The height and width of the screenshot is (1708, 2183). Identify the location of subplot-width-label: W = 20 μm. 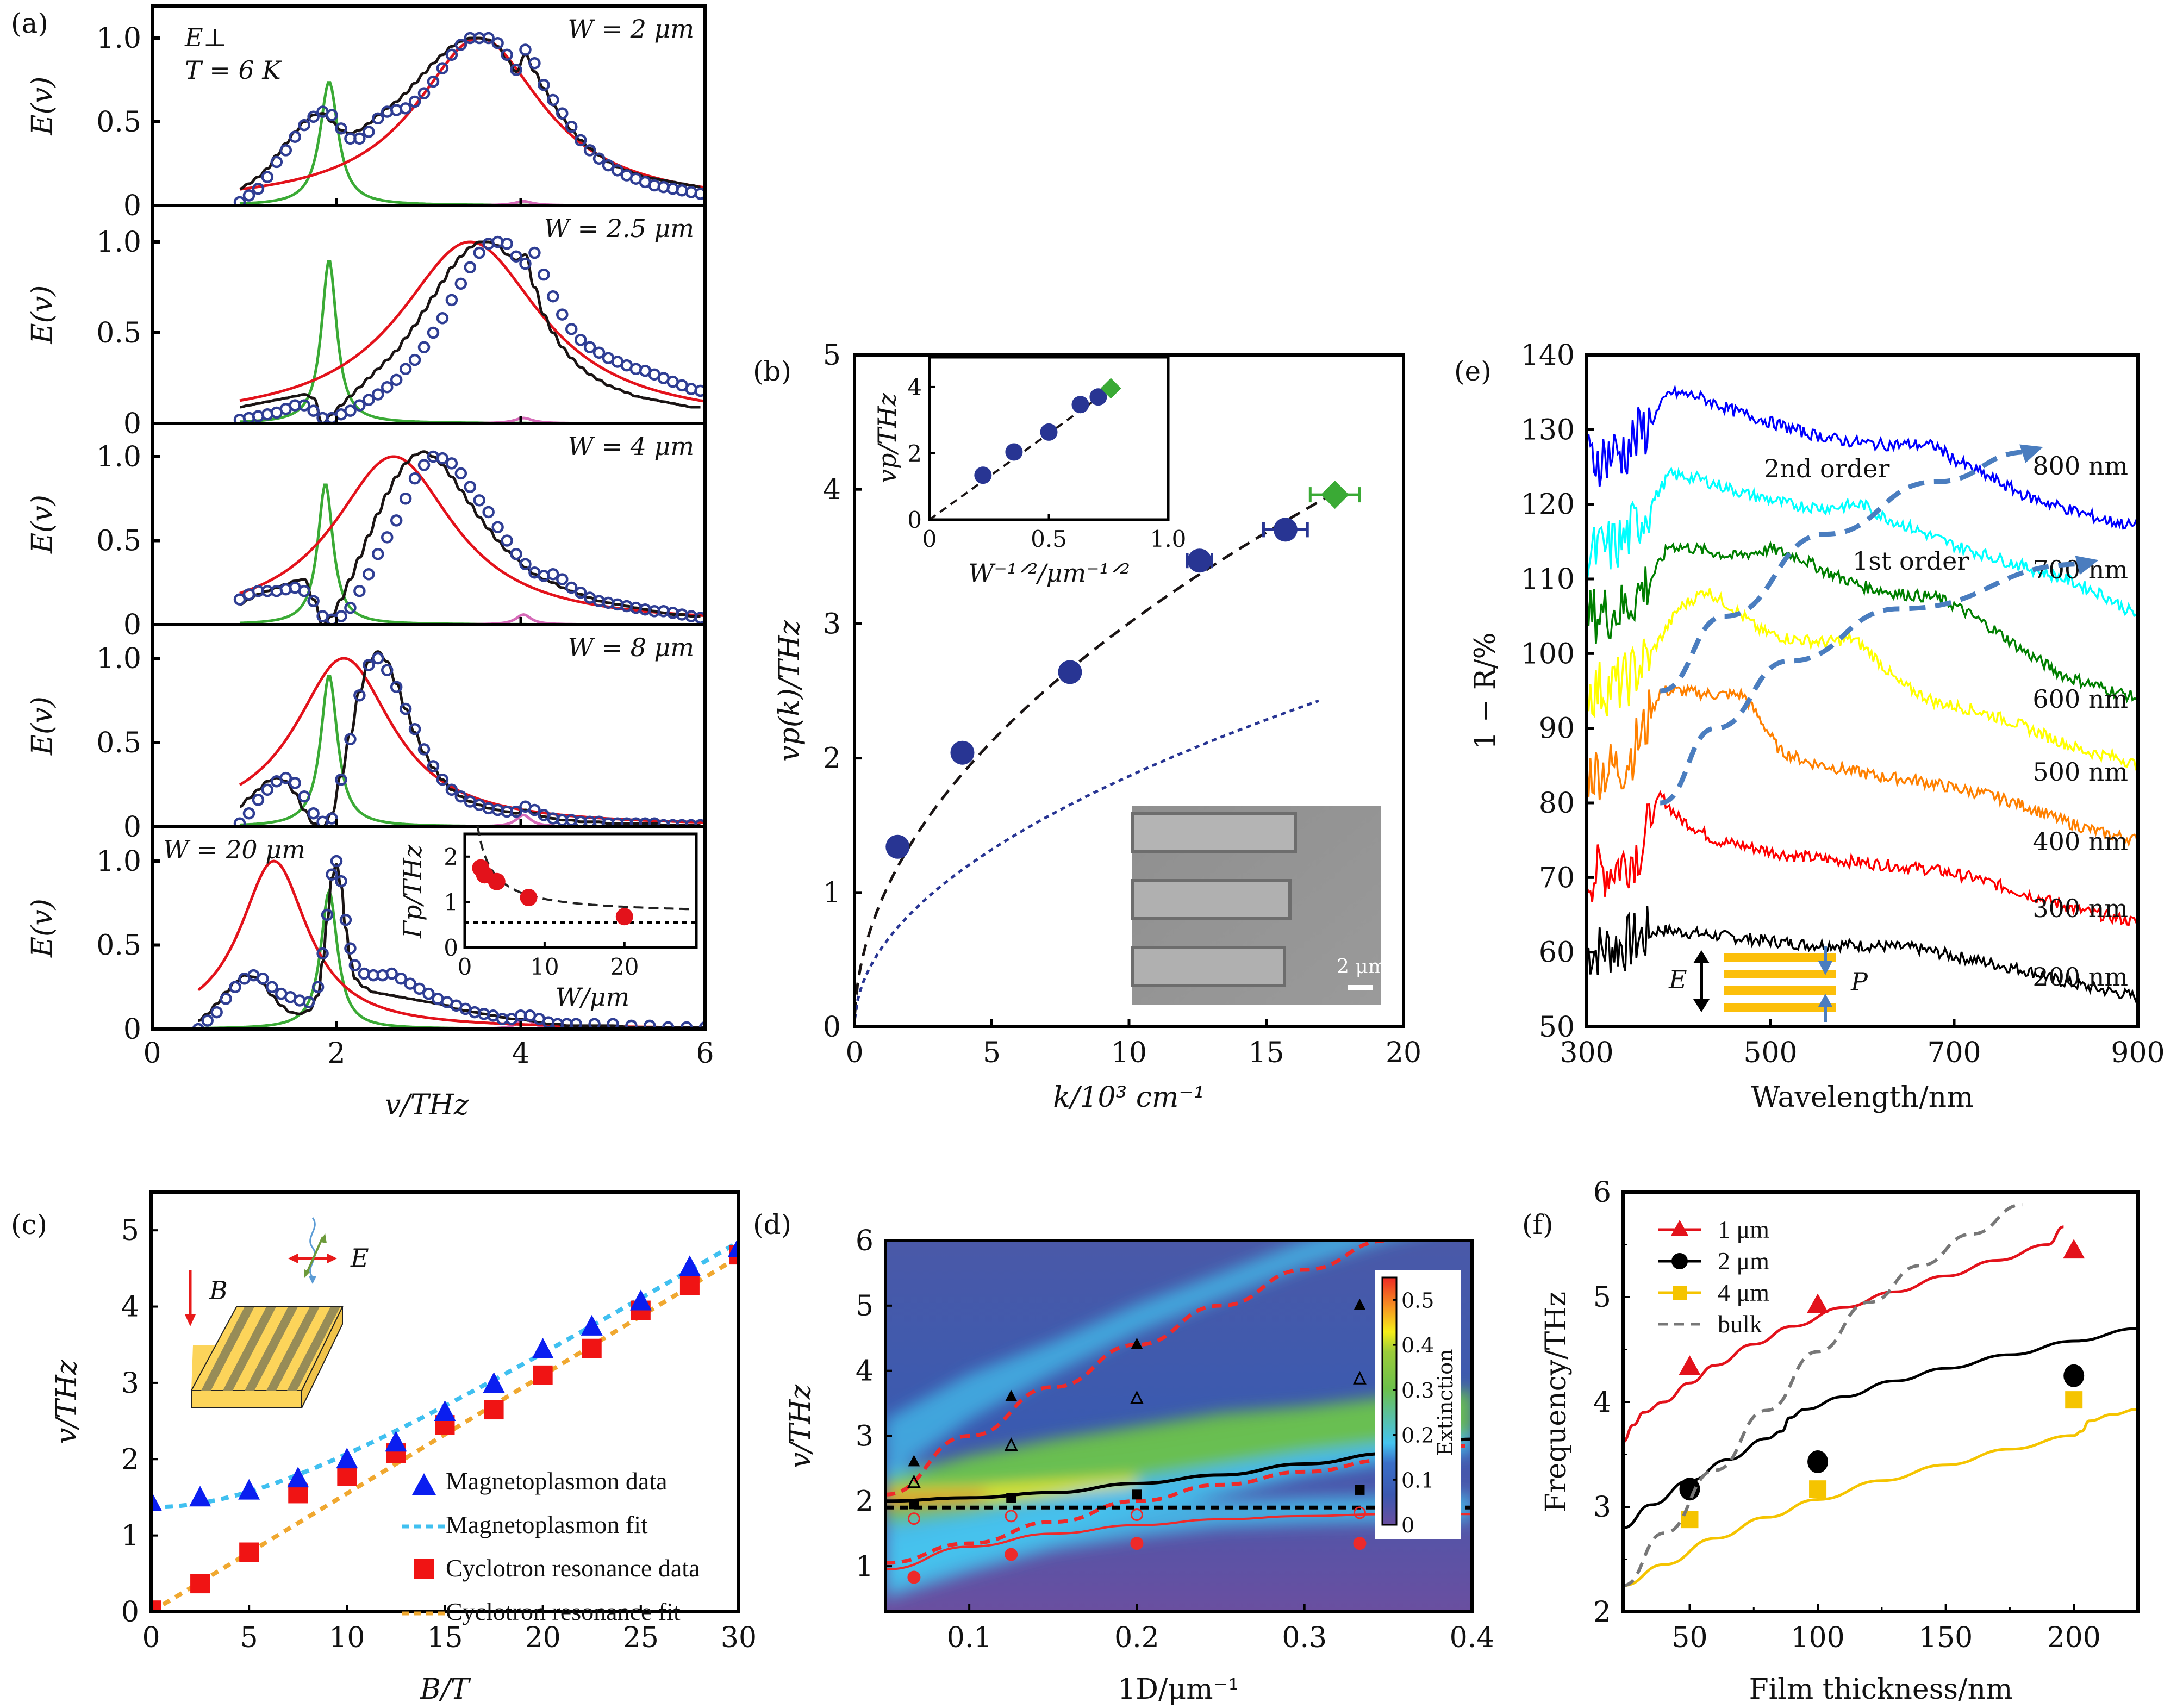
(234, 849).